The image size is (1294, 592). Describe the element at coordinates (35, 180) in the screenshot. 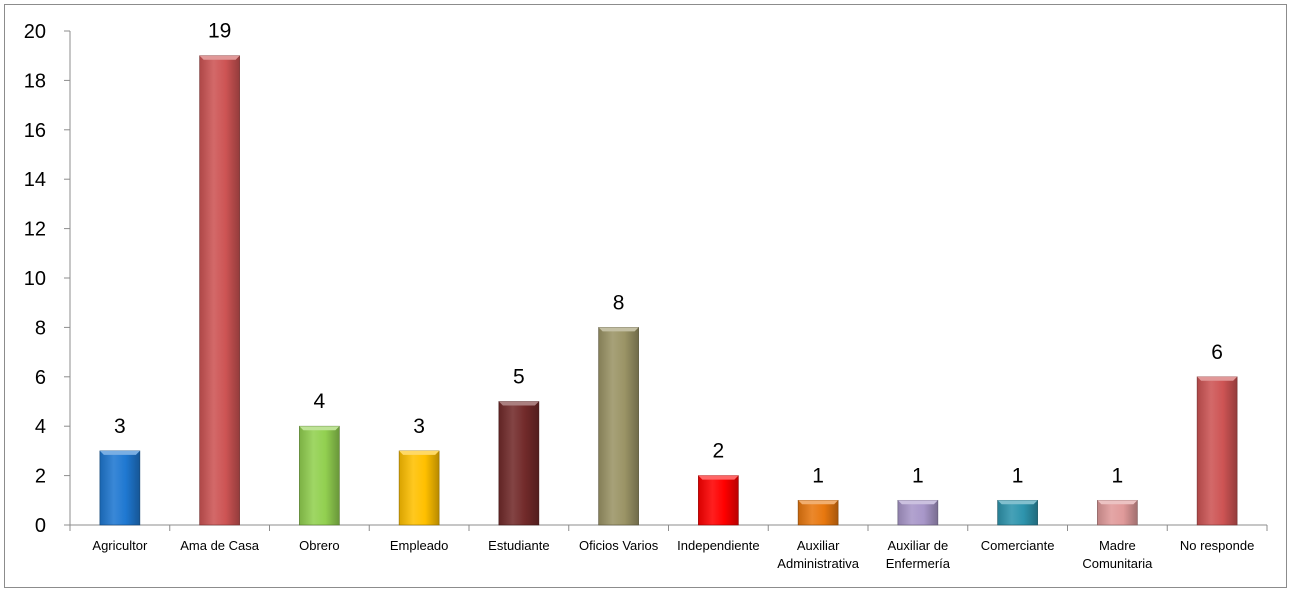

I see `y-tick-label: 14` at that location.